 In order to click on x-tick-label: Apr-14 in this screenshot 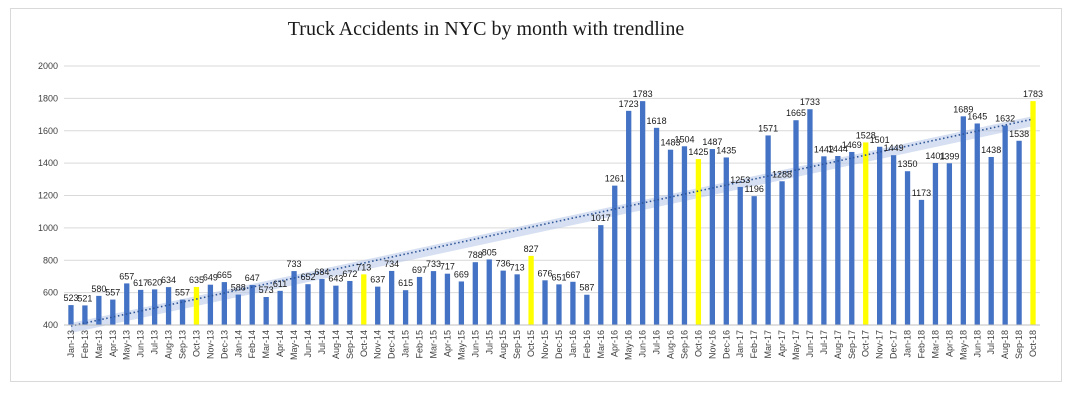, I will do `click(280, 343)`.